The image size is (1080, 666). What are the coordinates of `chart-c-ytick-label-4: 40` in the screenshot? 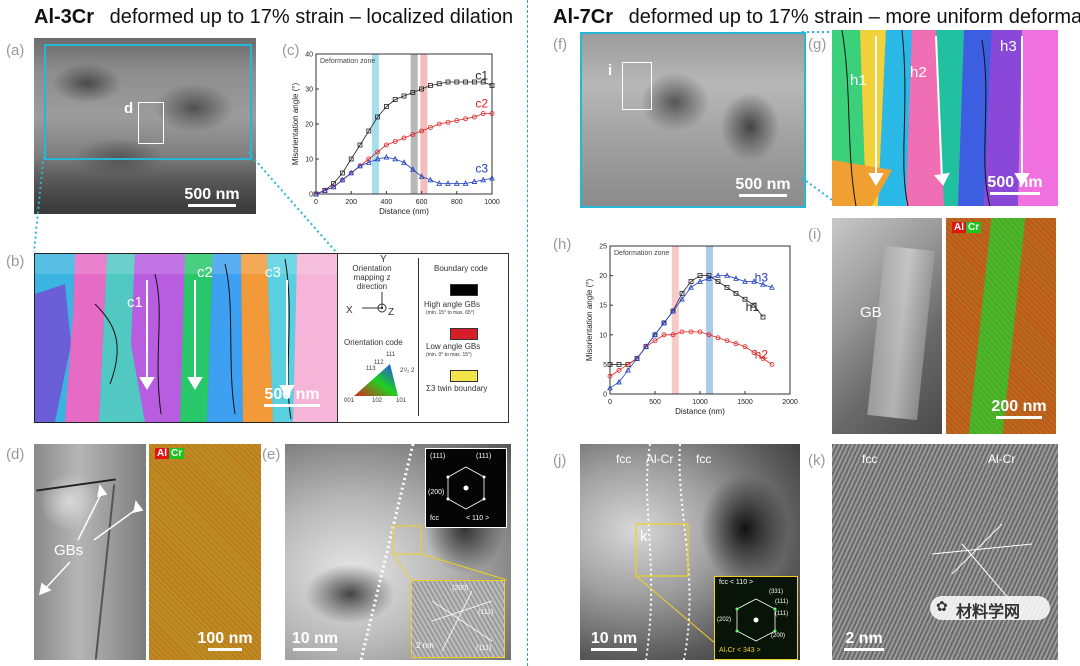 It's located at (309, 55).